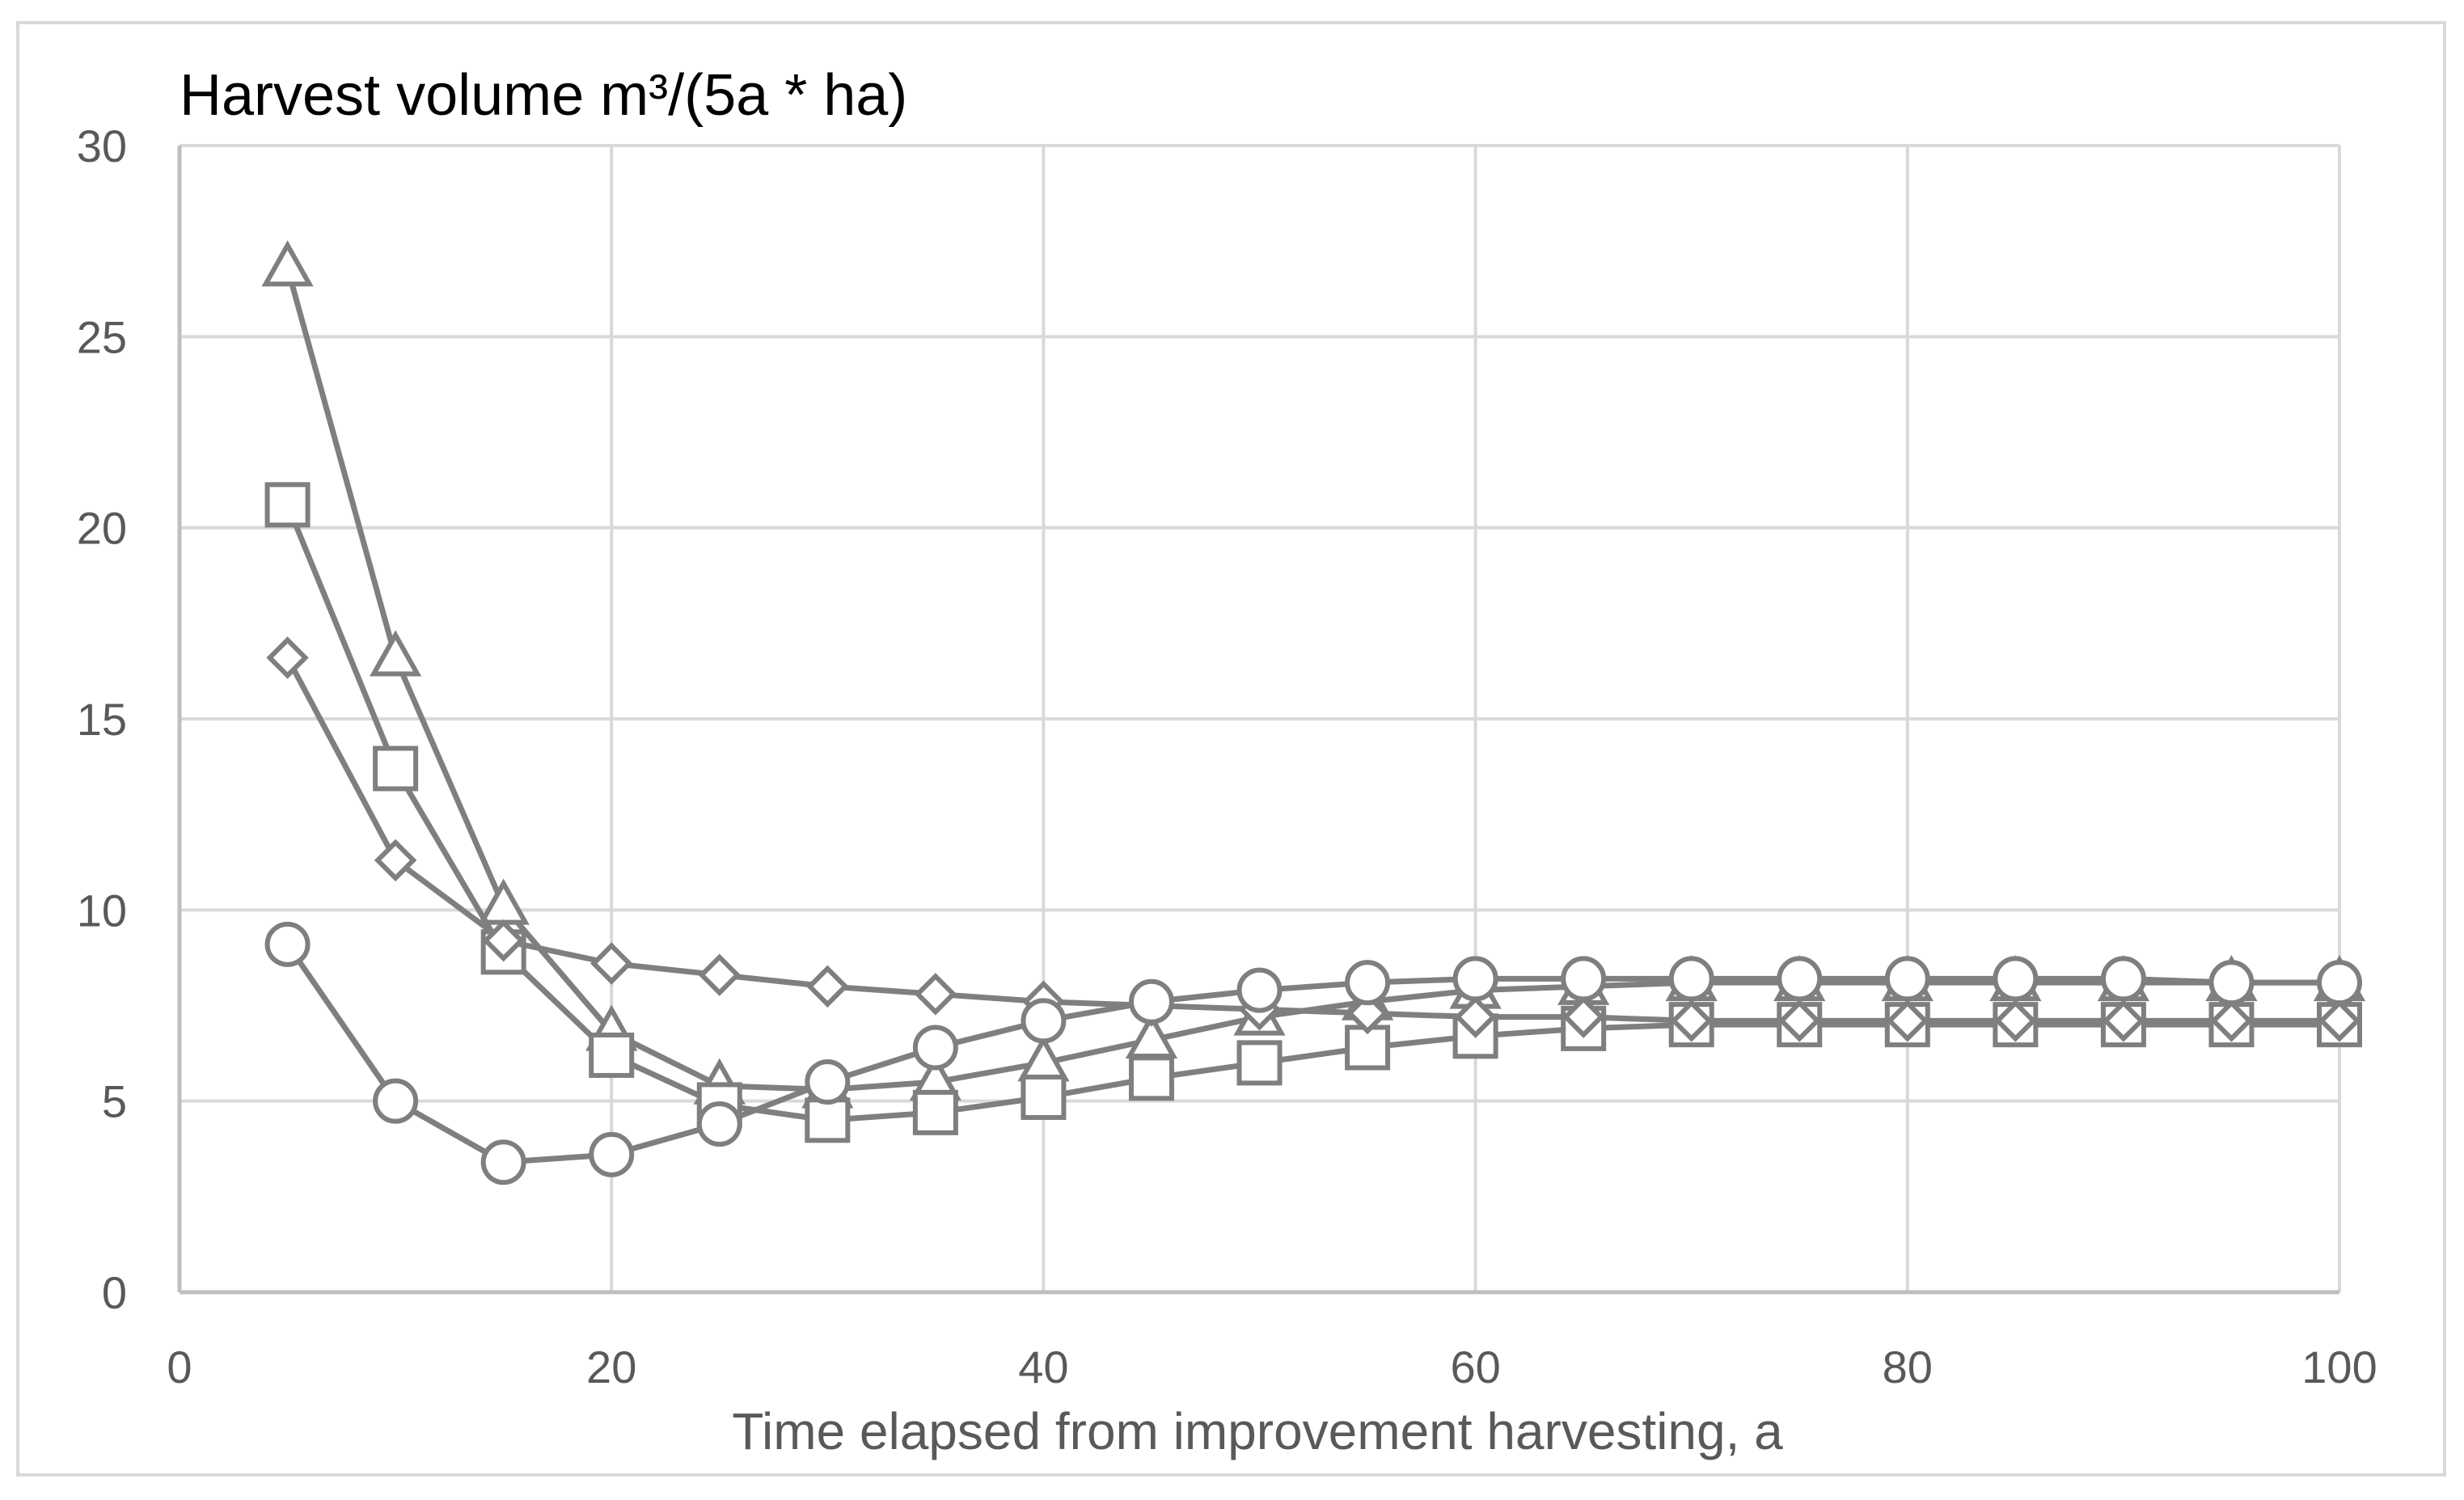 This screenshot has width=2464, height=1500. Describe the element at coordinates (543, 95) in the screenshot. I see `chart-title: Harvest volume m³/(5a * ha)` at that location.